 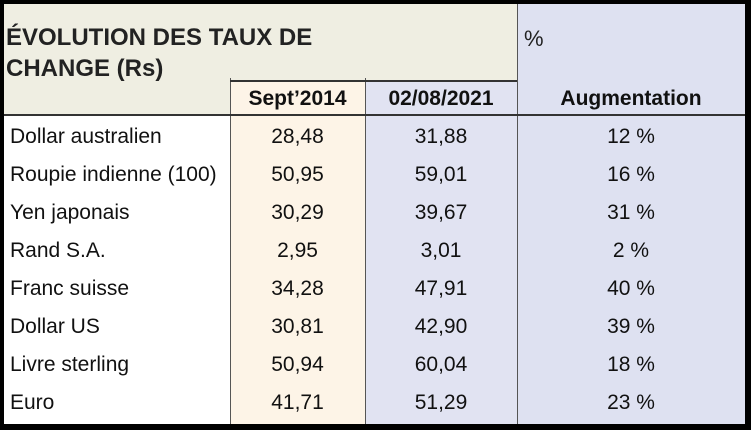 What do you see at coordinates (631, 288) in the screenshot?
I see `cell-value: 40 %` at bounding box center [631, 288].